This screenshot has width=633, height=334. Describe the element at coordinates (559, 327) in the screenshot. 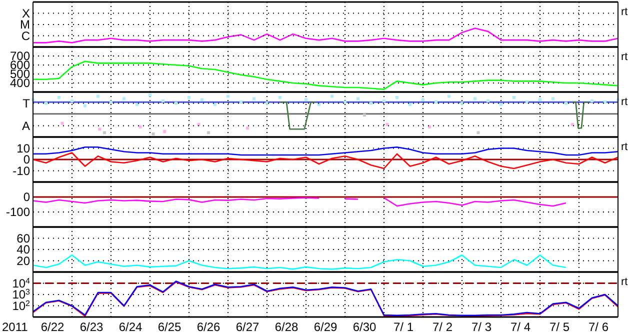

I see `x-tick-label: 7/ 5` at that location.